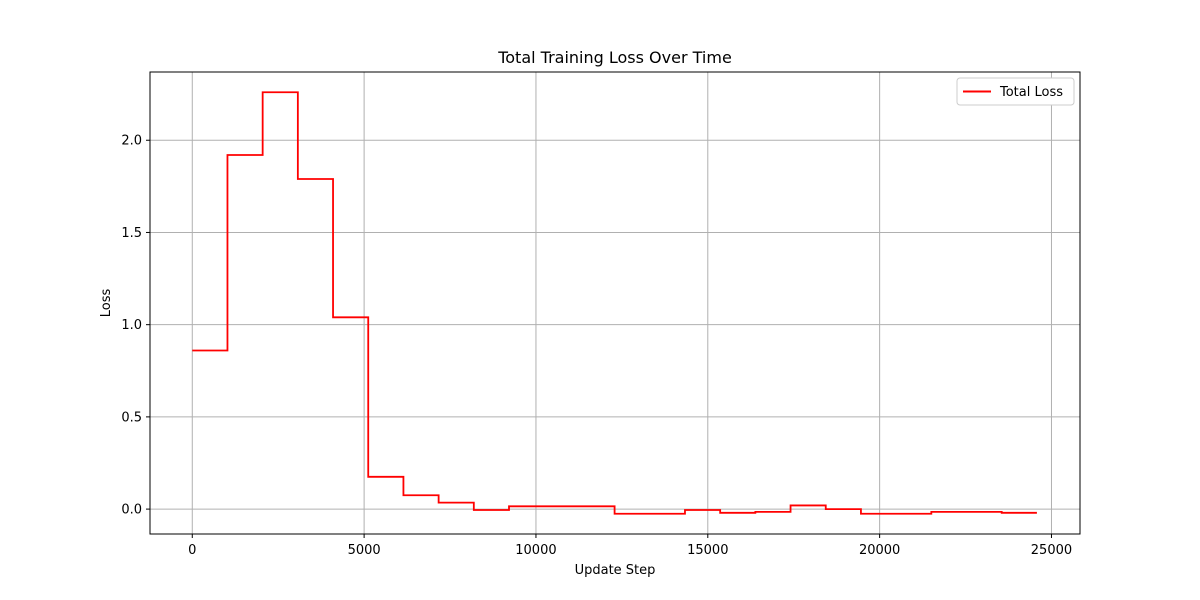  Describe the element at coordinates (1031, 92) in the screenshot. I see `legend-label-total-loss: Total Loss` at that location.